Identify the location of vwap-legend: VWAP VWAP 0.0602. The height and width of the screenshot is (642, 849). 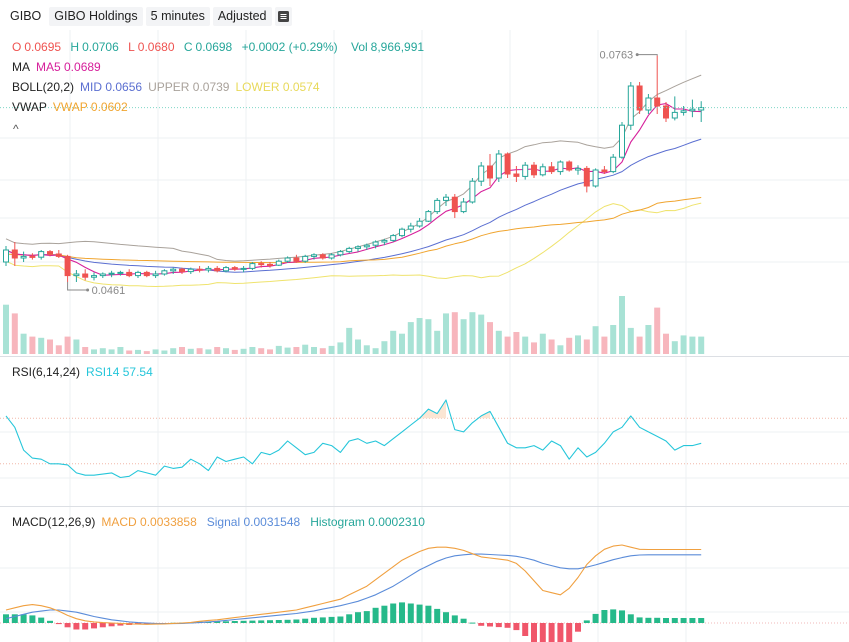
(73, 107).